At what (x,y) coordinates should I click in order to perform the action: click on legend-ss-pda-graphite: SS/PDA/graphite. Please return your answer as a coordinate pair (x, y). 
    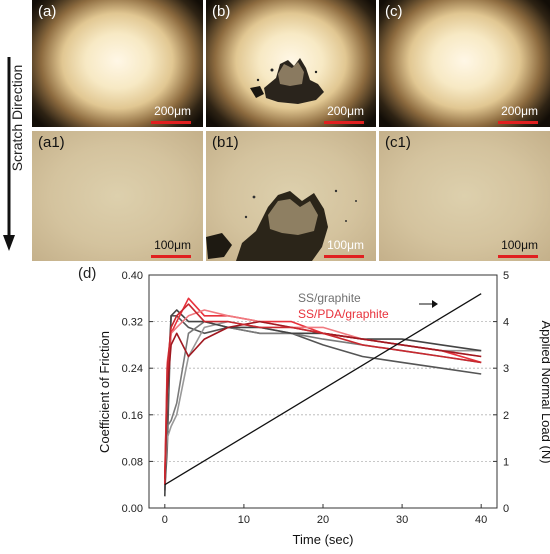
    Looking at the image, I should click on (343, 314).